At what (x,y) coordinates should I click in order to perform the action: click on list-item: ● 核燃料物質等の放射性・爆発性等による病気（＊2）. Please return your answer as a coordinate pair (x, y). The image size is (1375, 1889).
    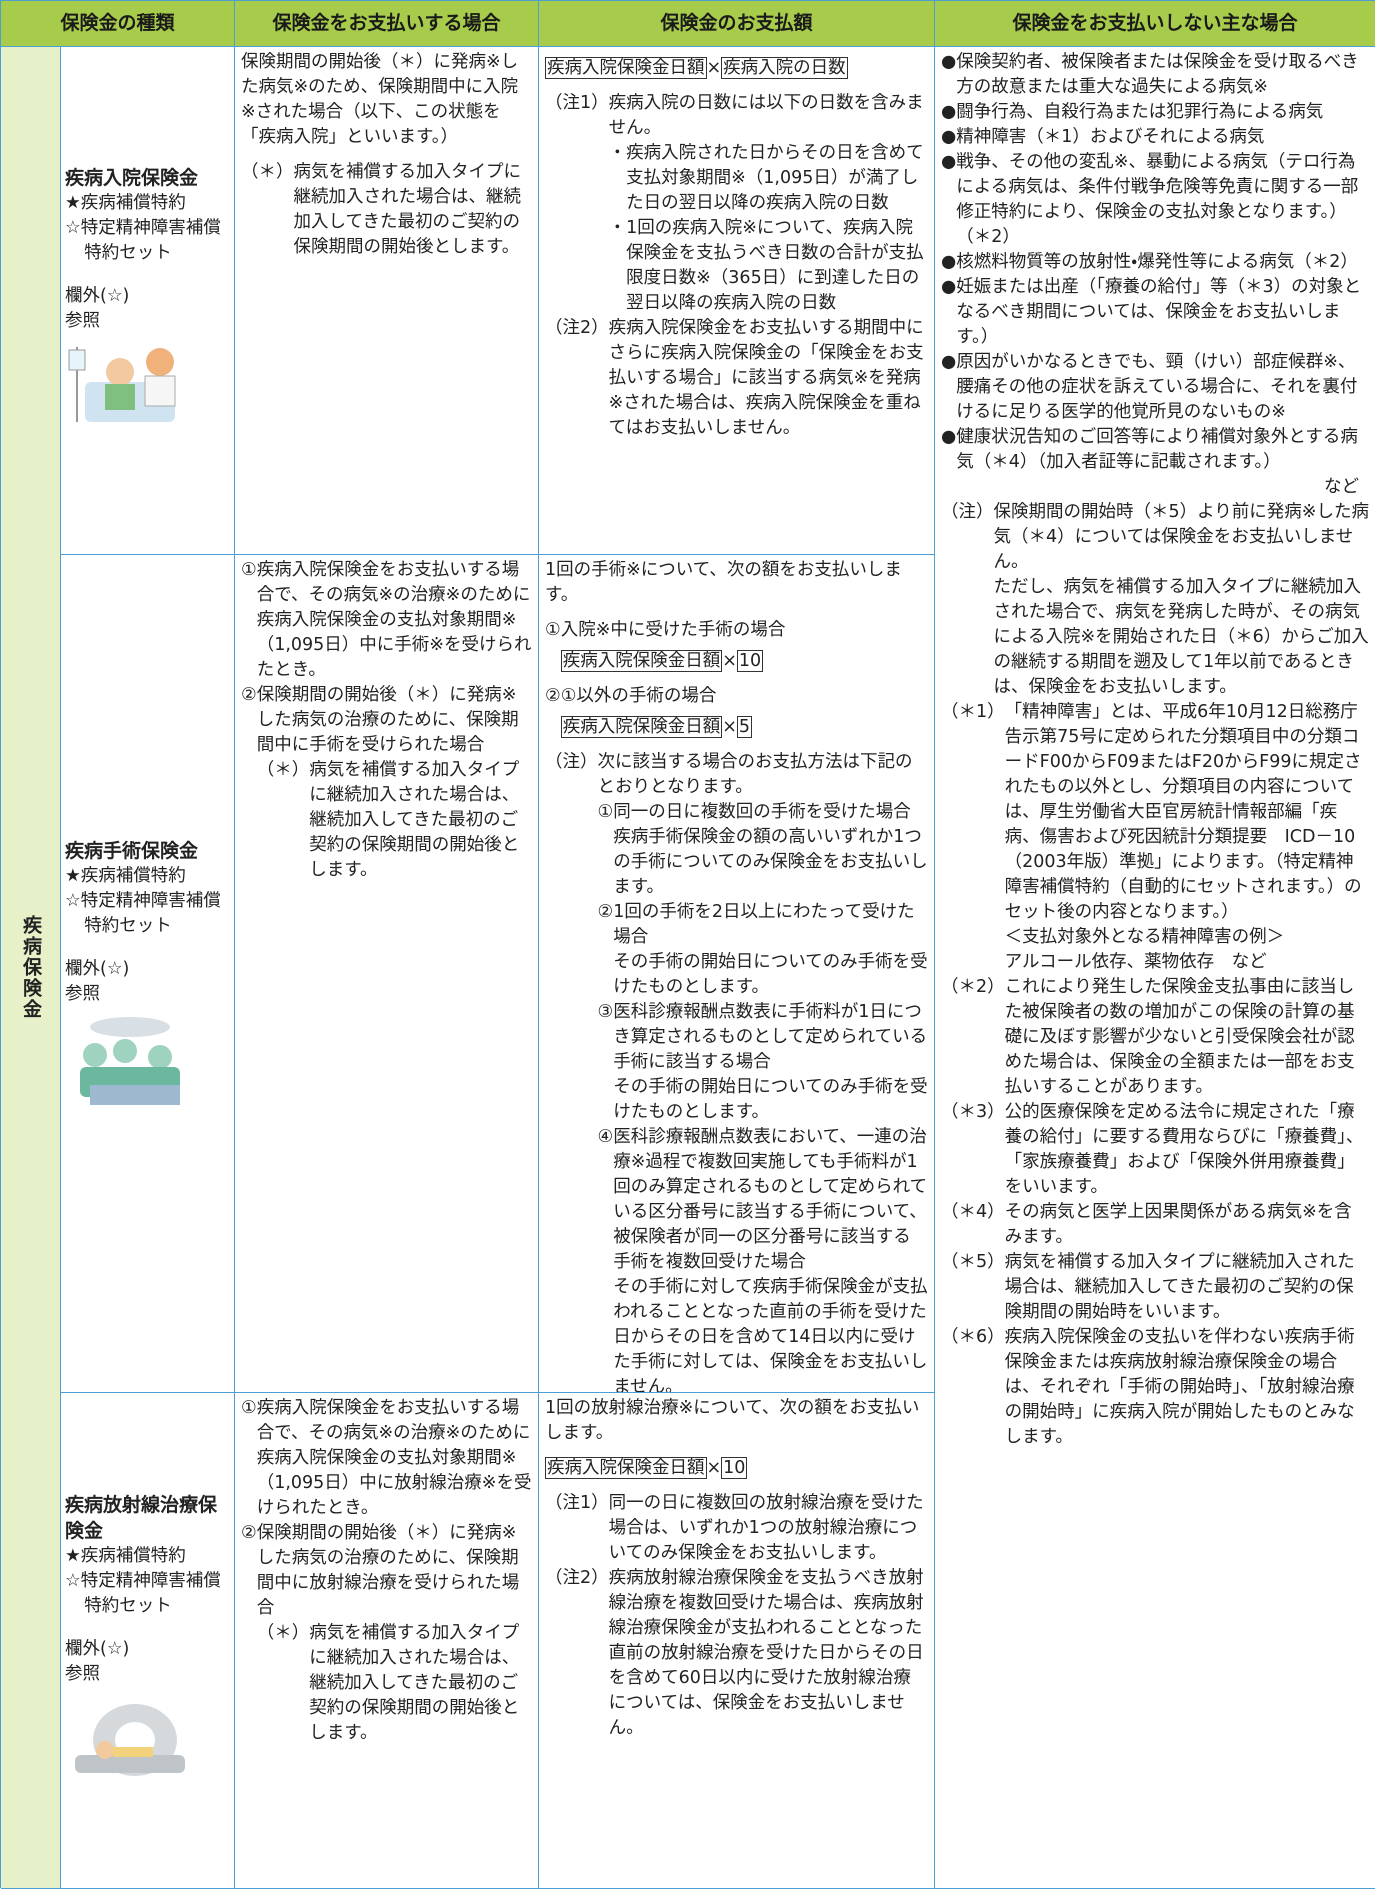
    Looking at the image, I should click on (1155, 262).